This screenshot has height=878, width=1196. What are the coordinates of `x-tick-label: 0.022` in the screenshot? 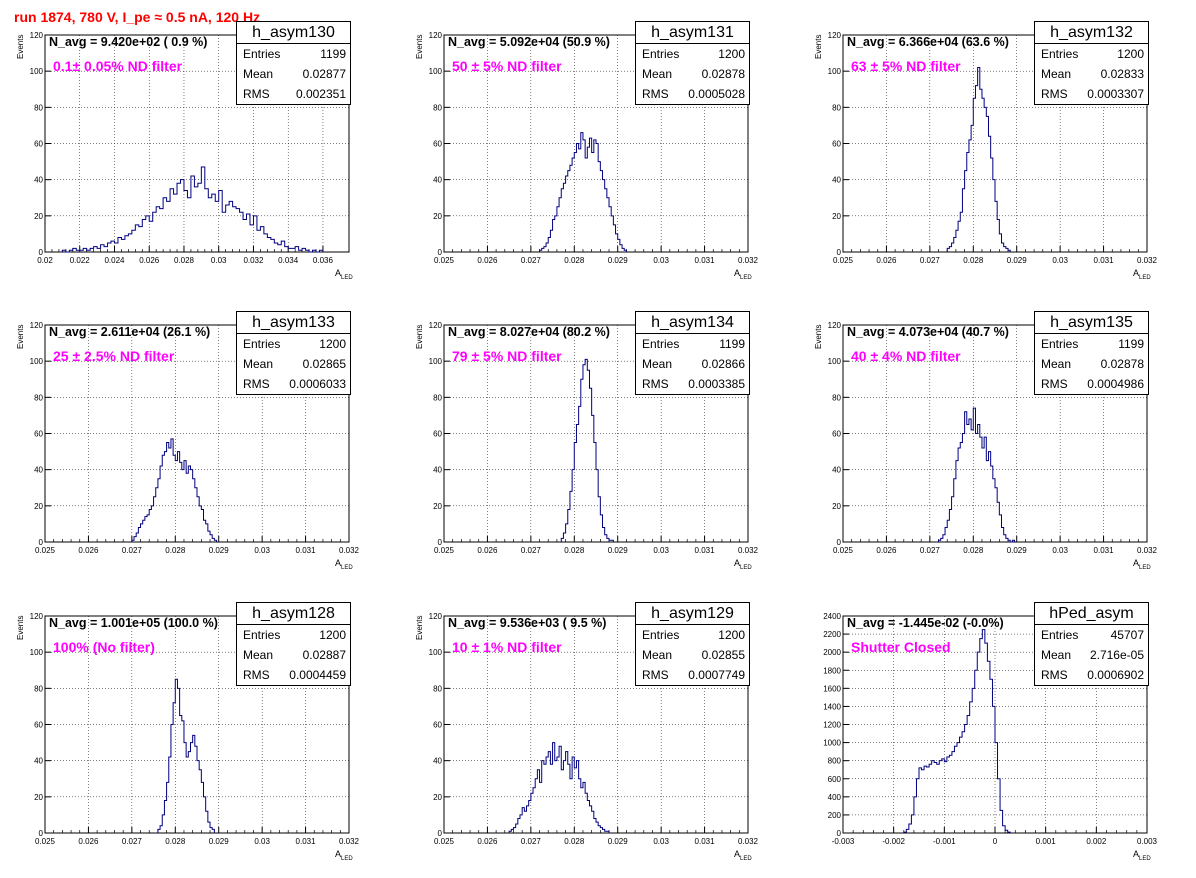 It's located at (80, 260).